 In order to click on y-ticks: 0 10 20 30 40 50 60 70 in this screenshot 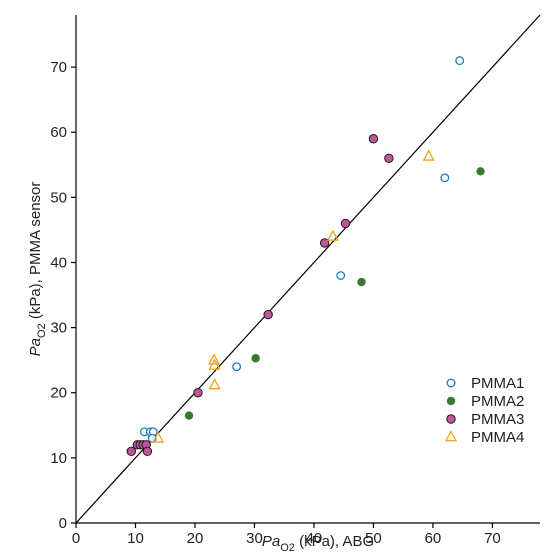, I will do `click(63, 295)`.